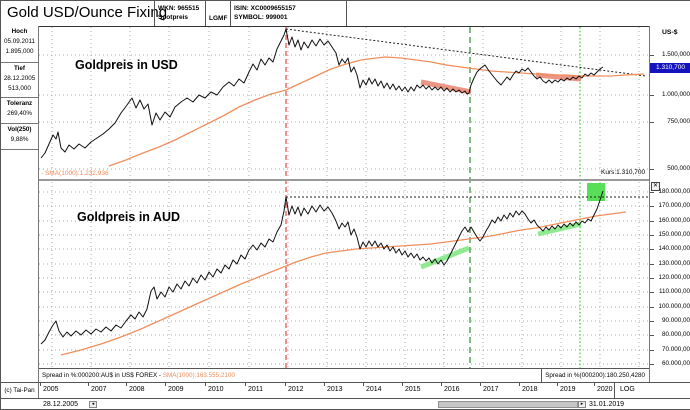 The width and height of the screenshot is (690, 410). Describe the element at coordinates (675, 320) in the screenshot. I see `axis-tick-label: 90.000,00` at that location.